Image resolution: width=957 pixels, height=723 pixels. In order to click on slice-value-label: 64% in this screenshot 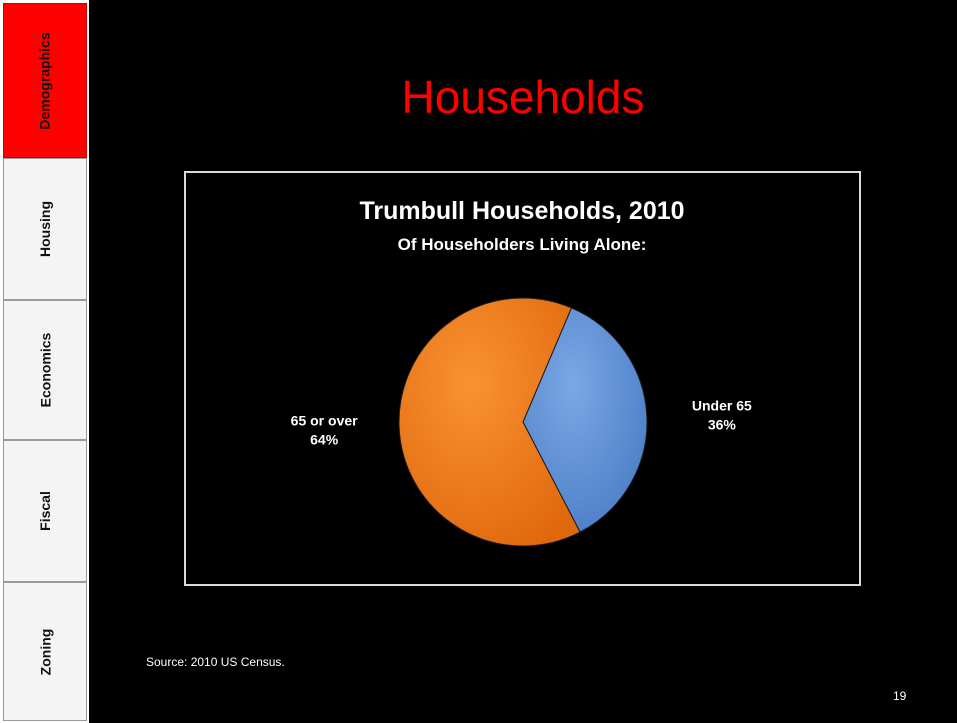, I will do `click(324, 440)`.